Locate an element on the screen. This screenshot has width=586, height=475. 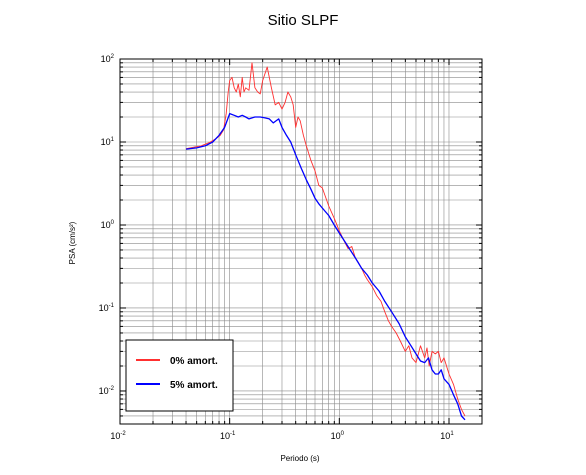
x-tick-label-2: 100 is located at coordinates (338, 436).